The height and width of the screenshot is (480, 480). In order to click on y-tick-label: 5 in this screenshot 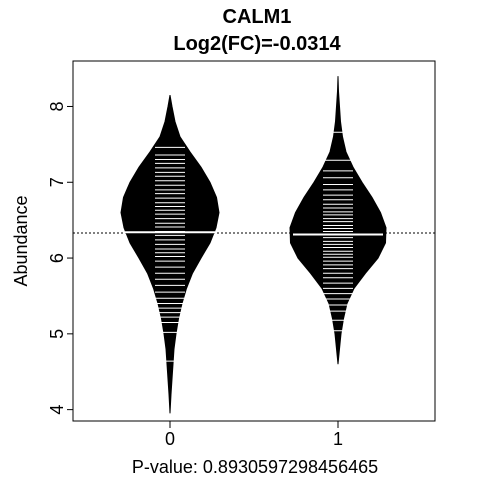, I will do `click(57, 334)`.